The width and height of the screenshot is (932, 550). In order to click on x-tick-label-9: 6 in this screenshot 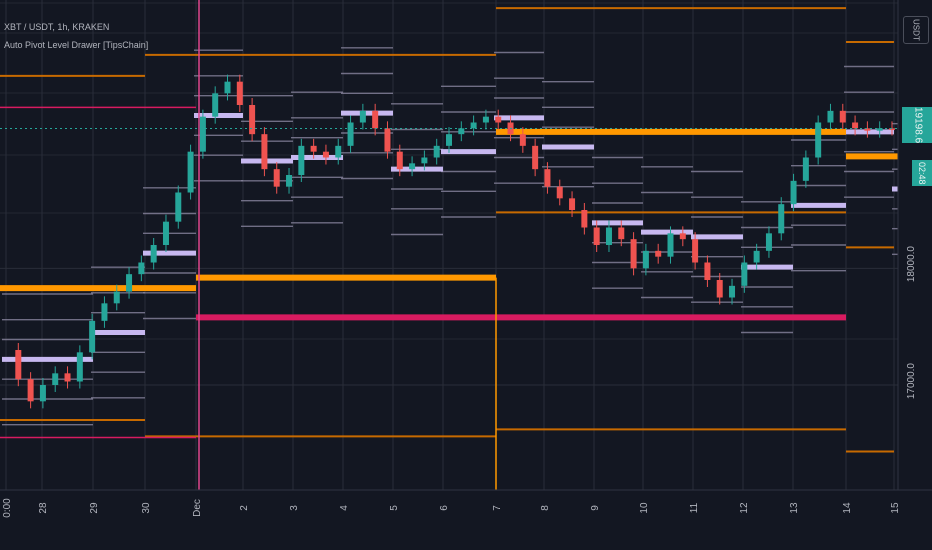, I will do `click(444, 508)`.